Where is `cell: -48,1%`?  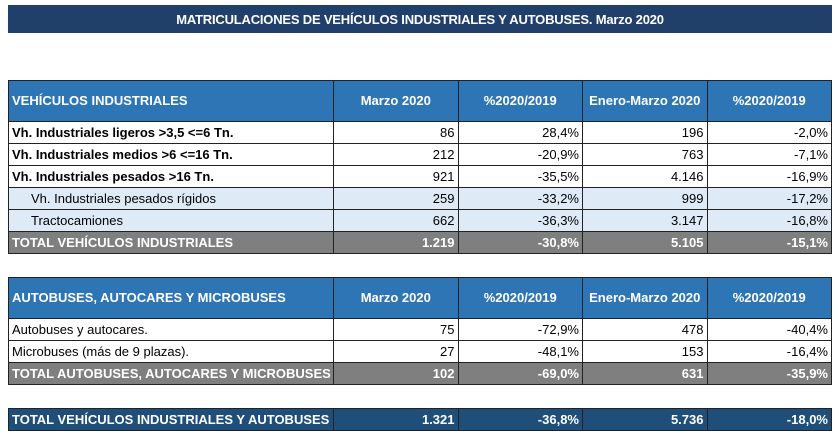 cell: -48,1% is located at coordinates (520, 351).